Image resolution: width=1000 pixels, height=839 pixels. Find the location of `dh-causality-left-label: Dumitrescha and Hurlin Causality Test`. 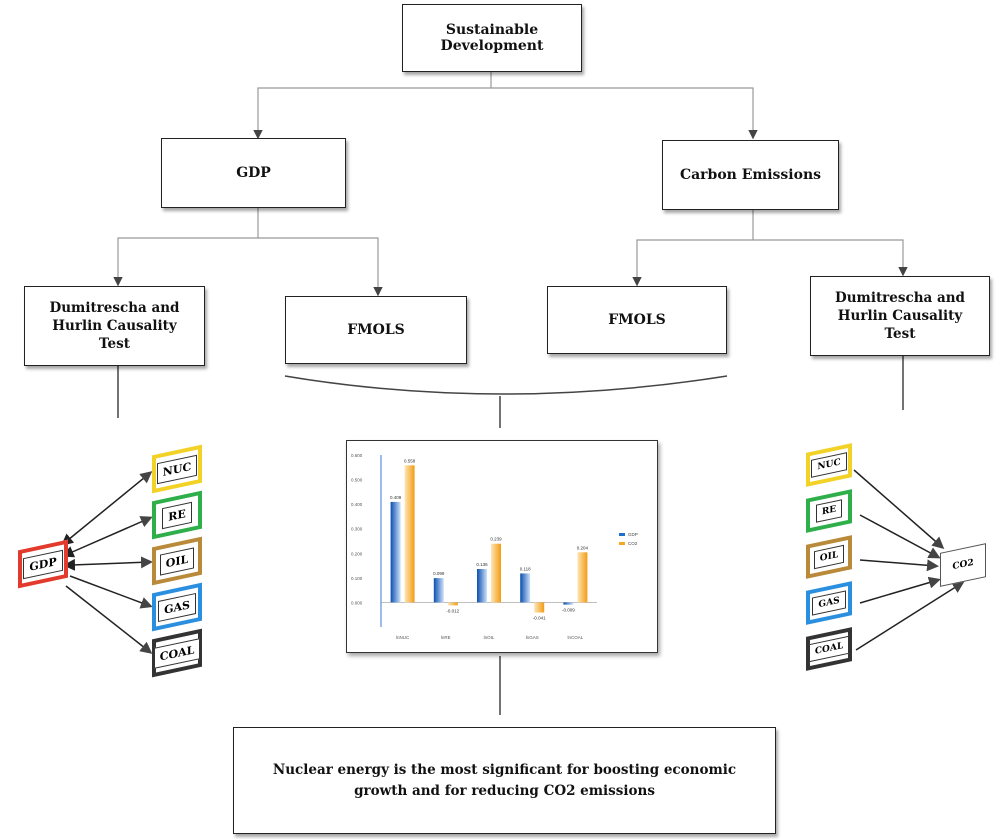

dh-causality-left-label: Dumitrescha and Hurlin Causality Test is located at coordinates (114, 326).